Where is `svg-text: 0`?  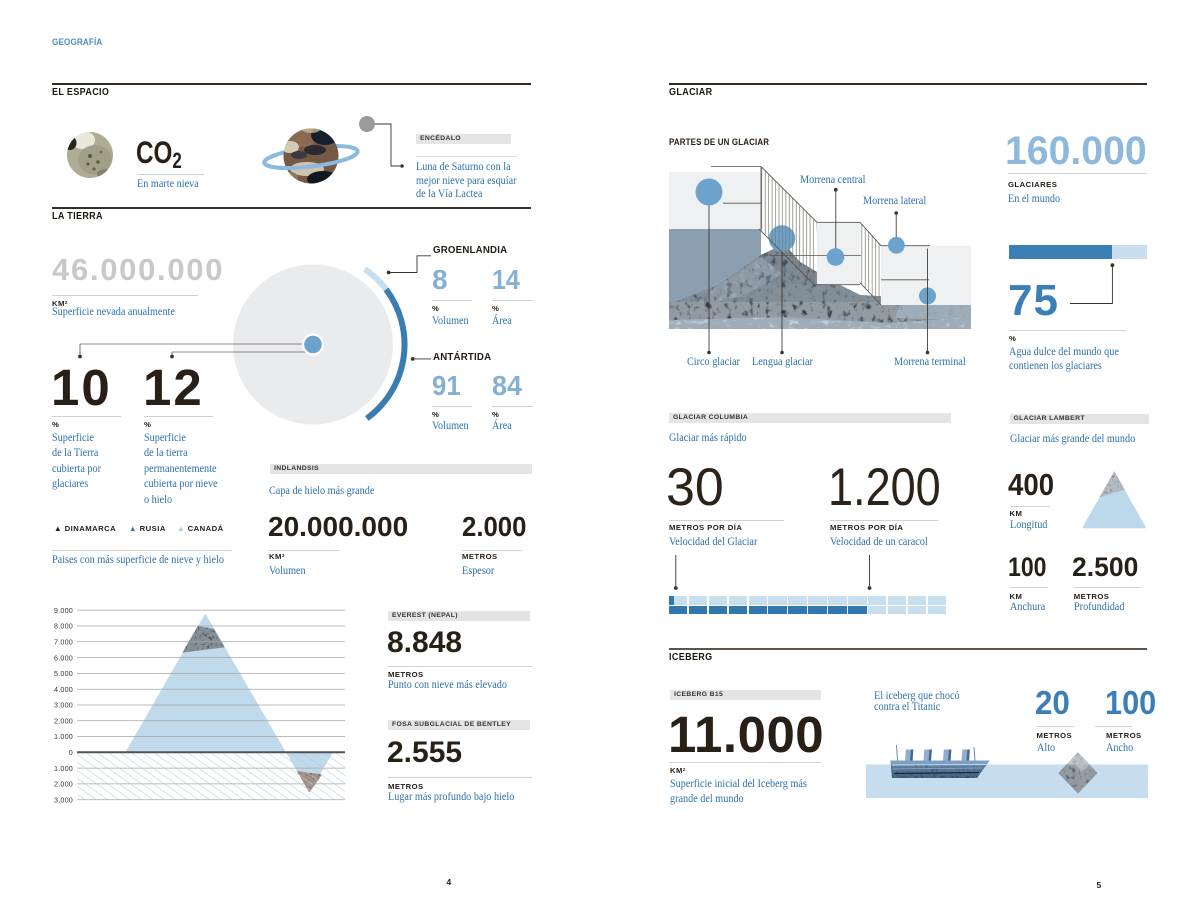 svg-text: 0 is located at coordinates (71, 752).